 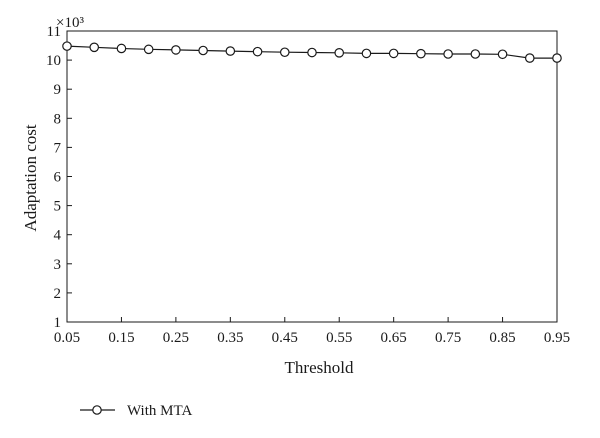 I want to click on x-tick-label: 0.75, so click(x=448, y=338).